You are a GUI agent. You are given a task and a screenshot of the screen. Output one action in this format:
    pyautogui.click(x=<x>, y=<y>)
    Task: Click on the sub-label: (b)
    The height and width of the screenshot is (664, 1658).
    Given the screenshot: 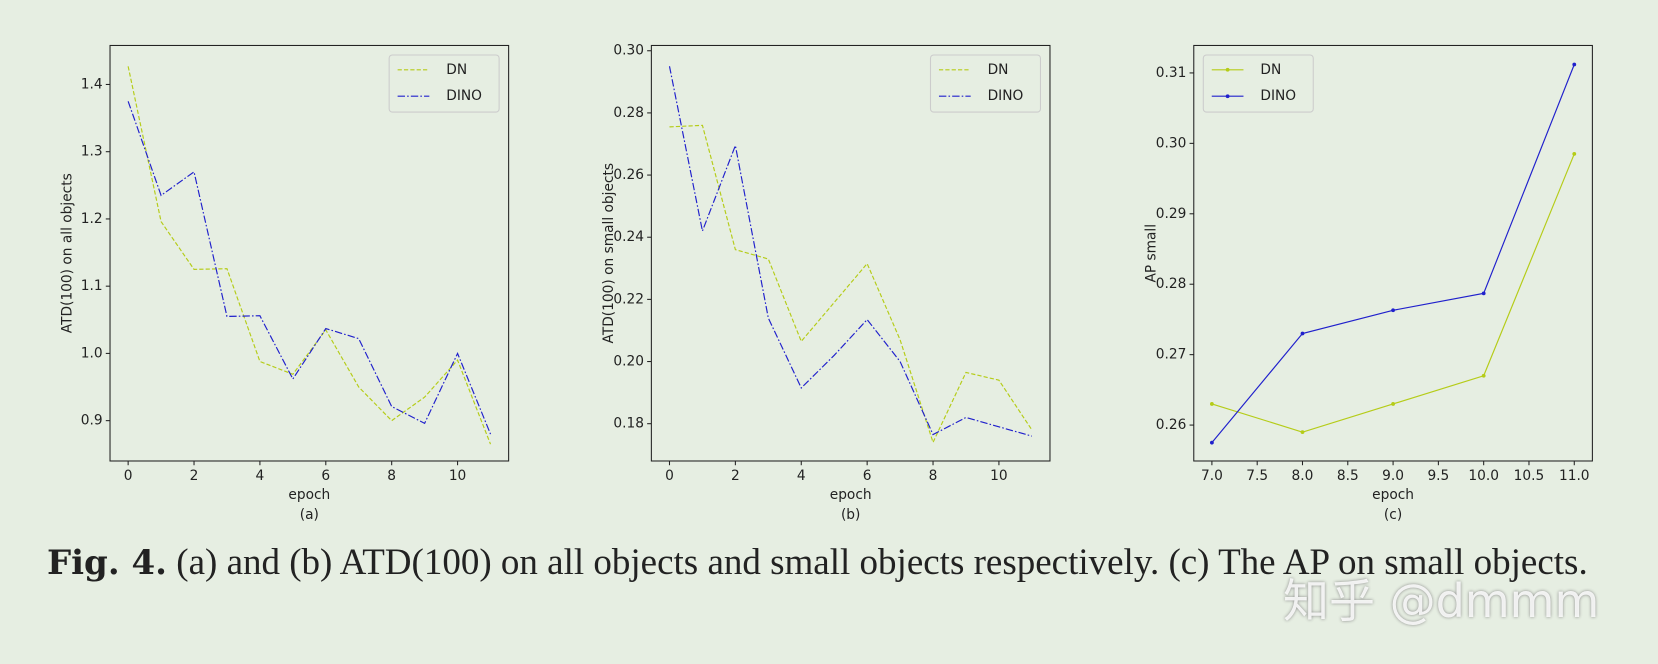 What is the action you would take?
    pyautogui.click(x=850, y=515)
    